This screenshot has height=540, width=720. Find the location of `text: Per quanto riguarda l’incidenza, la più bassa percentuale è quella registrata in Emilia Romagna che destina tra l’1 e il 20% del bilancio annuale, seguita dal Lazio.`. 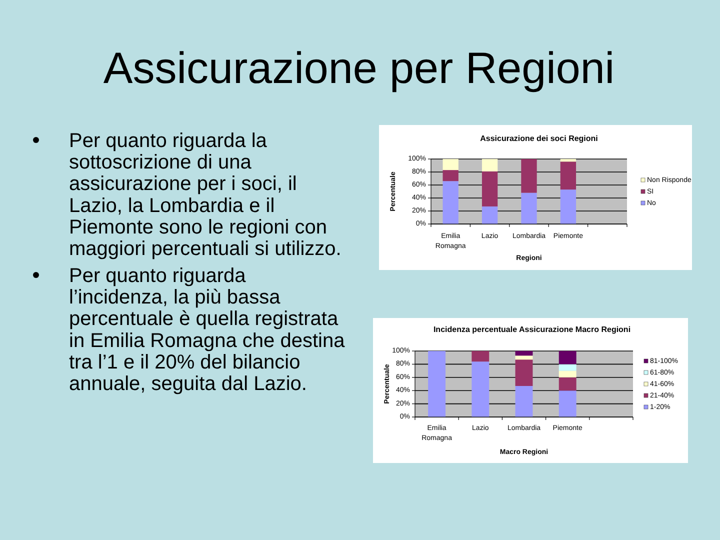

text: Per quanto riguarda l’incidenza, la più bassa percentuale è quella registrata in Emilia Romagna che destina tra l’1 e il 20% del bilancio annuale, seguita dal Lazio. is located at coordinates (207, 330).